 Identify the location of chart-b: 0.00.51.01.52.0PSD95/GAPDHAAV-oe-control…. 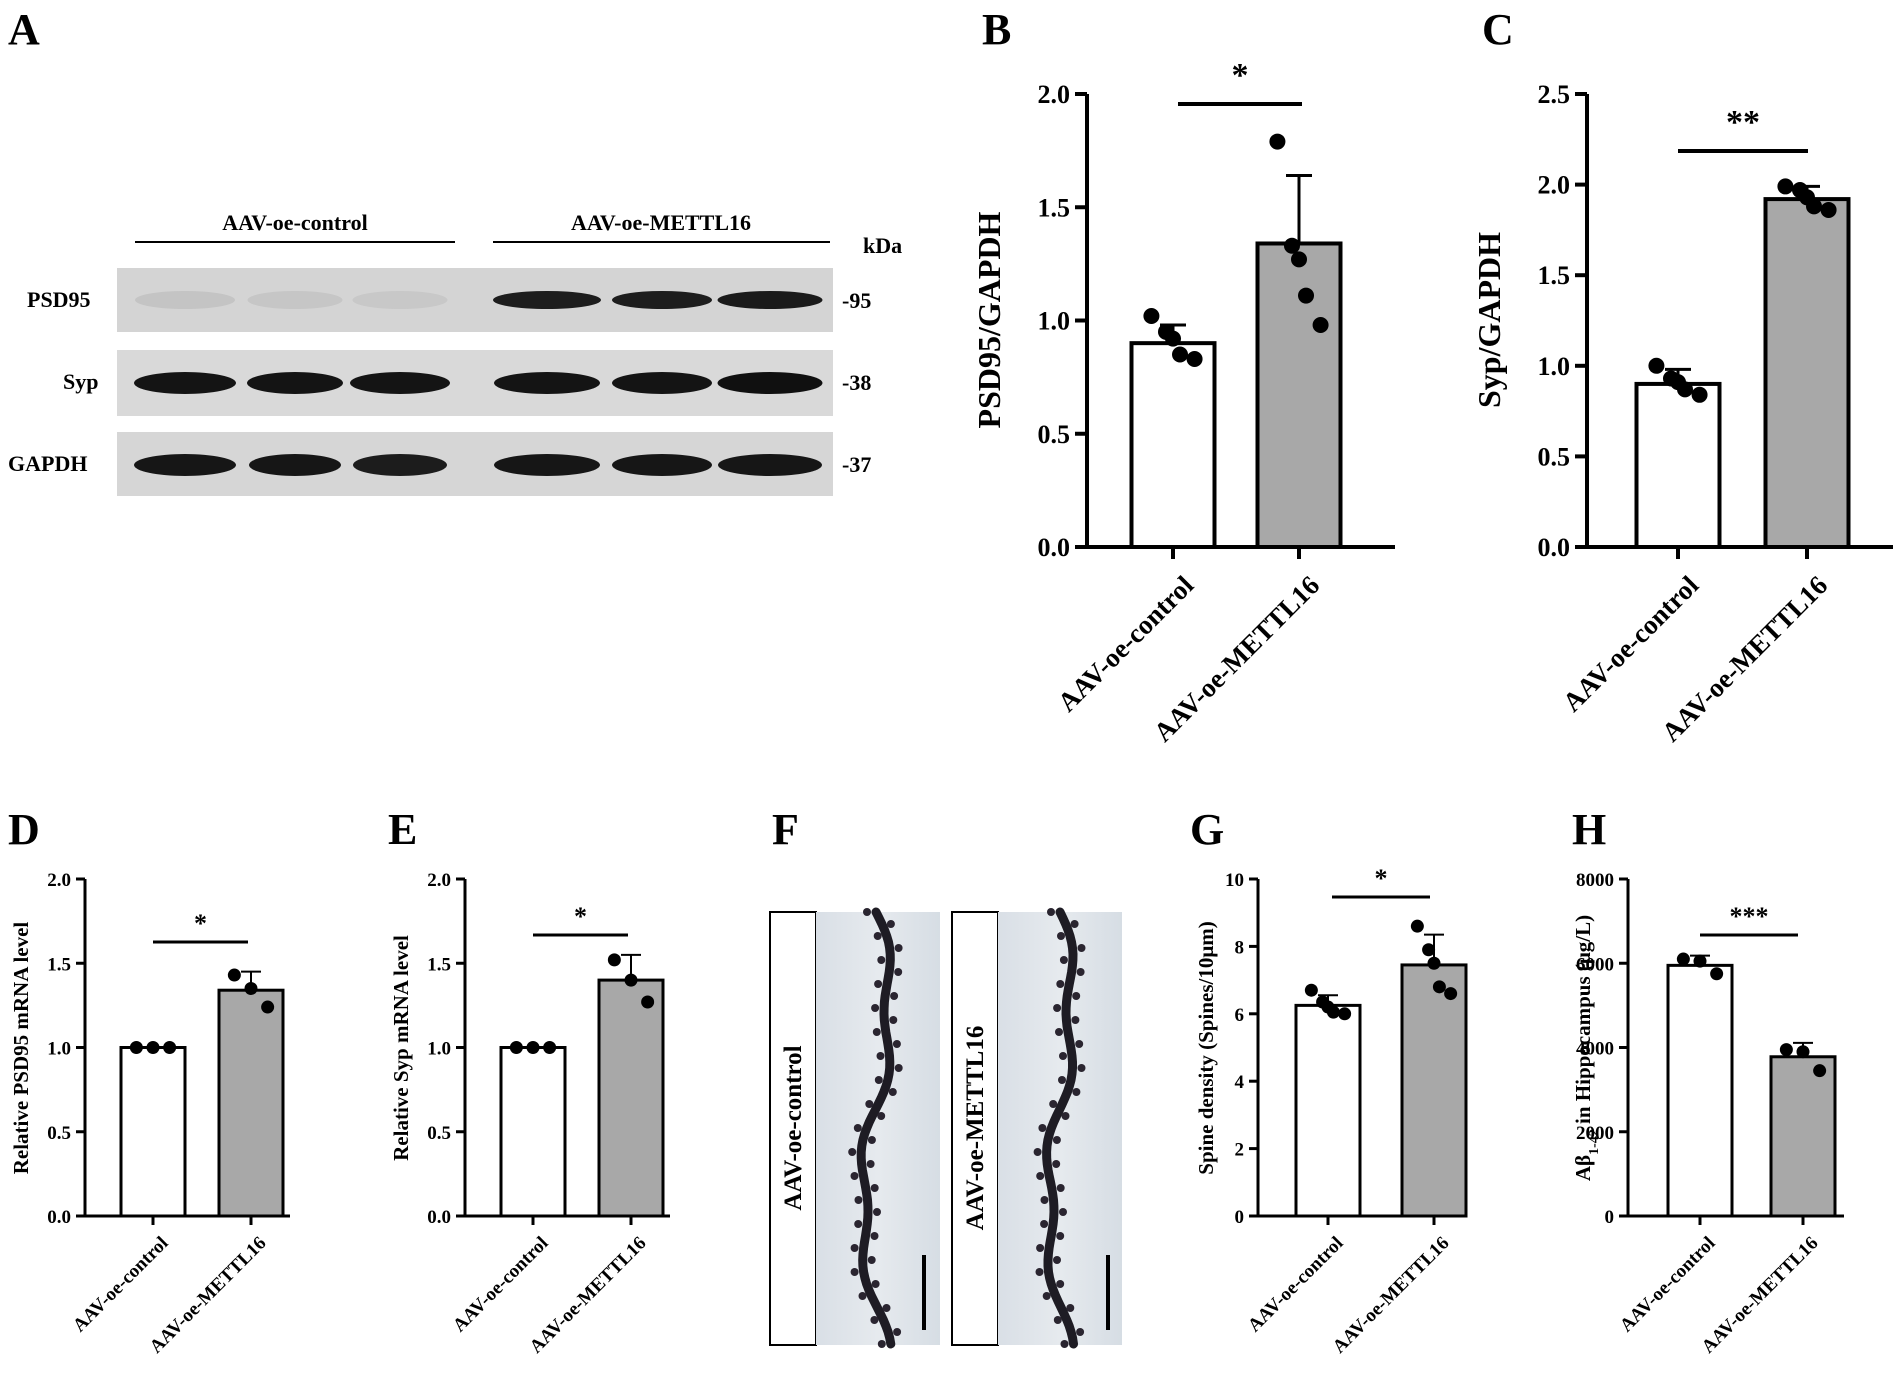
(1183, 402).